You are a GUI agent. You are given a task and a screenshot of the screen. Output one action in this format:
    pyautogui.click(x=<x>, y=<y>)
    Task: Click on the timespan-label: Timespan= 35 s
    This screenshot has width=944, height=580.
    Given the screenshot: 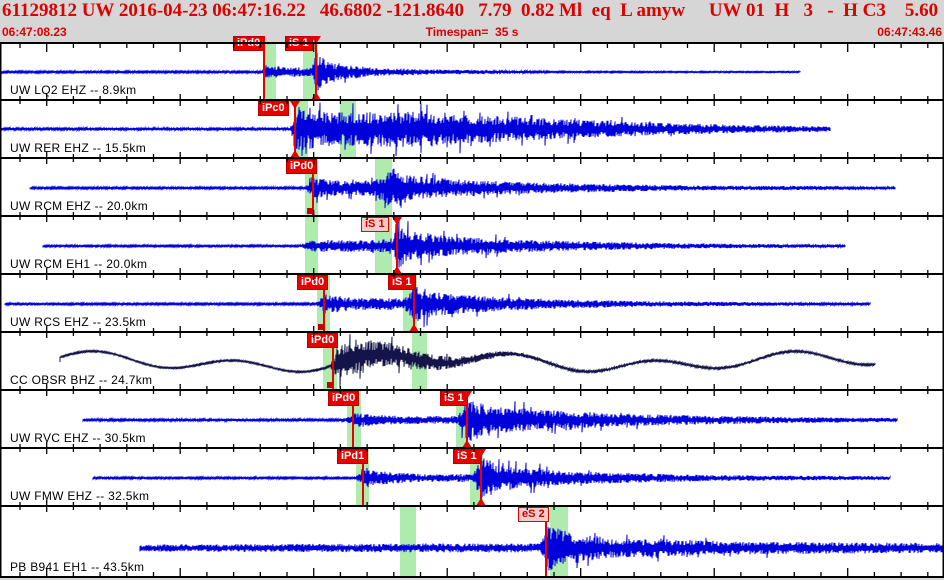 What is the action you would take?
    pyautogui.click(x=472, y=31)
    